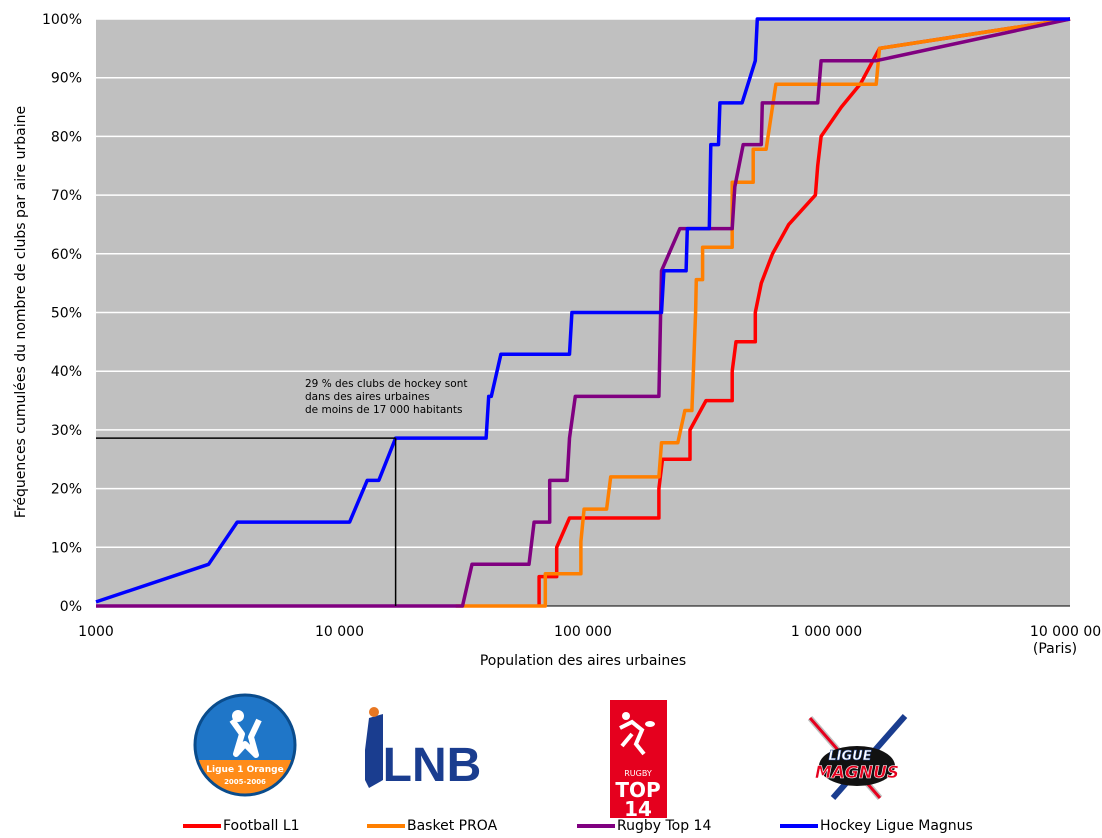 The width and height of the screenshot is (1102, 838). Describe the element at coordinates (638, 773) in the screenshot. I see `svg-text: RUGBY` at that location.